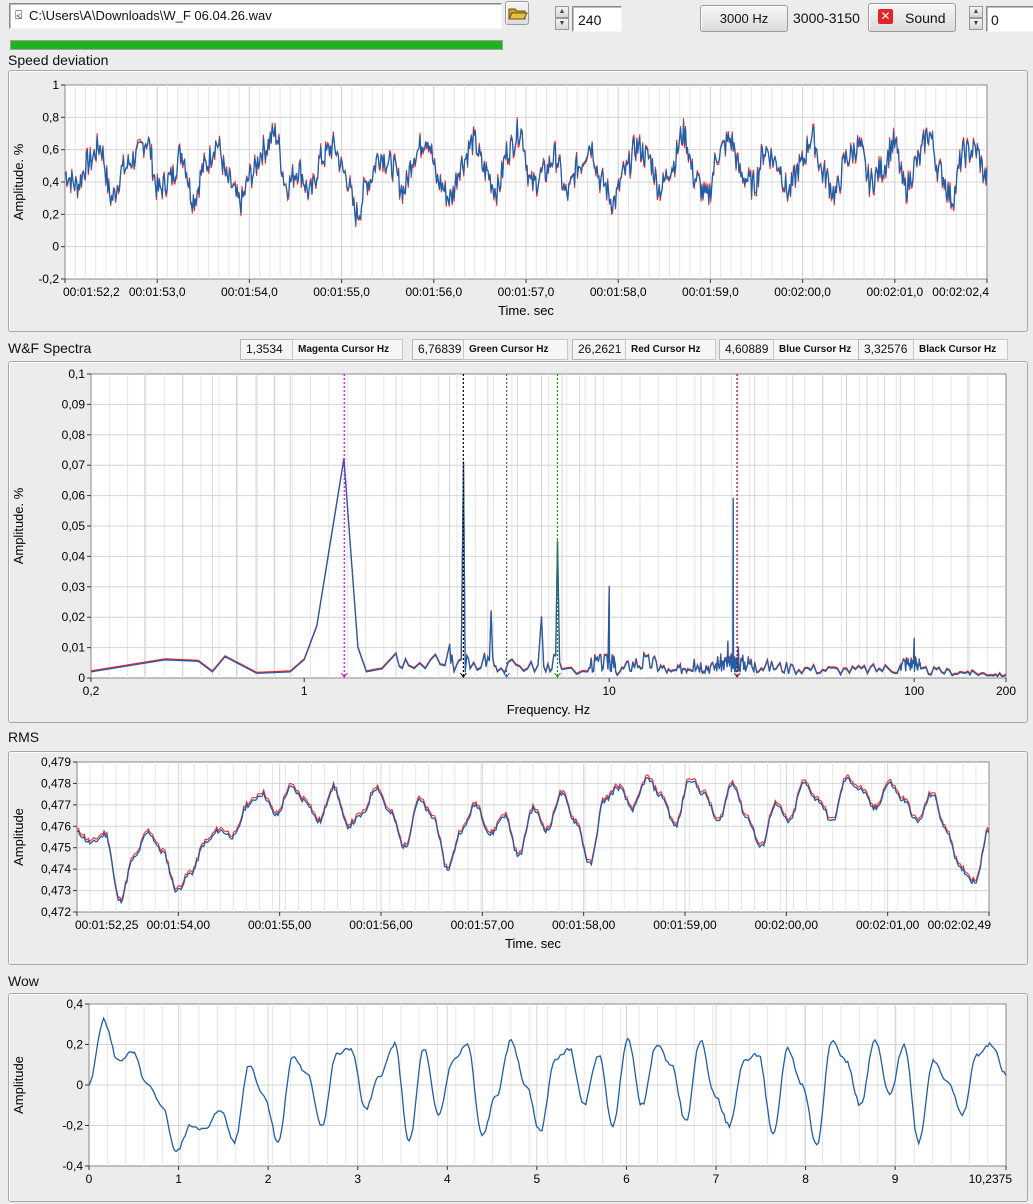 The image size is (1033, 1204). I want to click on x-tick-label: 9, so click(895, 1179).